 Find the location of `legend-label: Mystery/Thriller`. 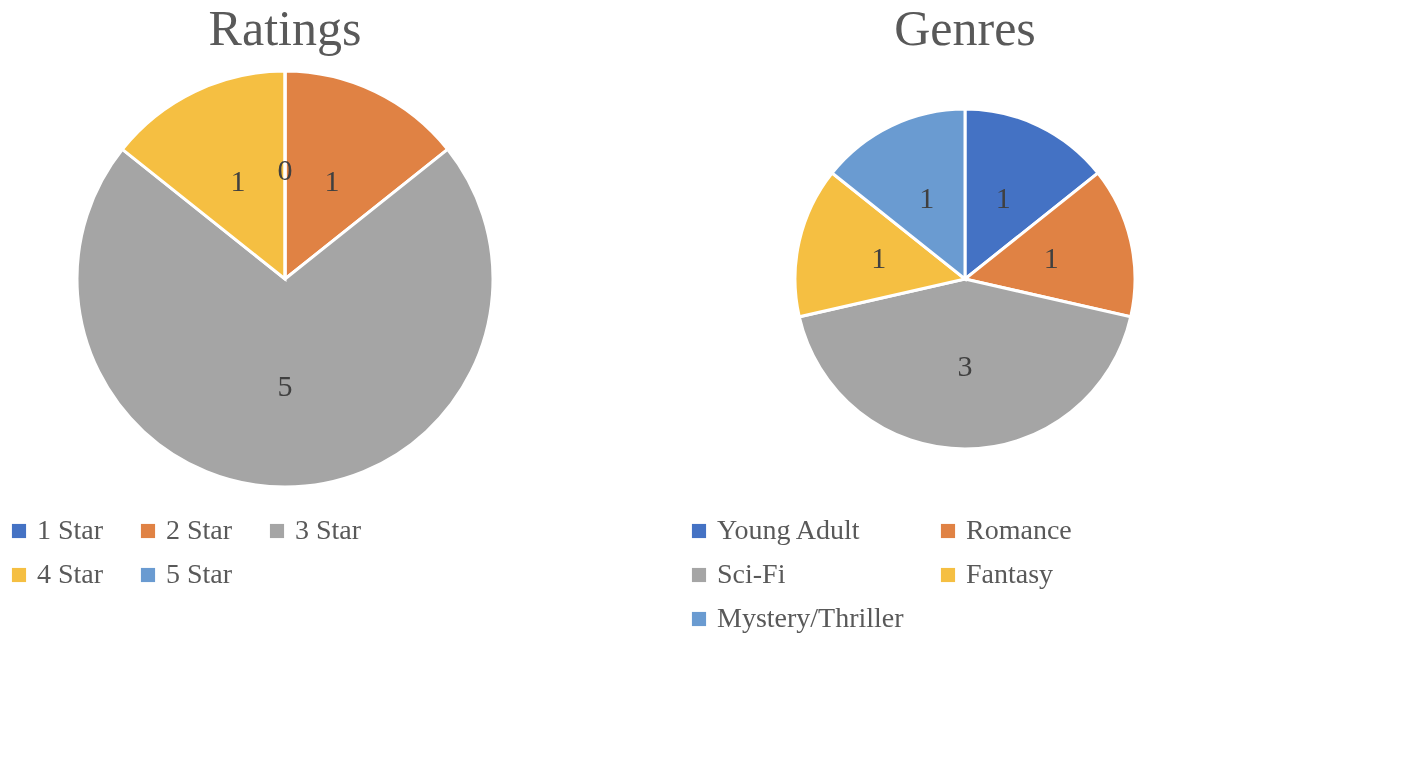

legend-label: Mystery/Thriller is located at coordinates (811, 617).